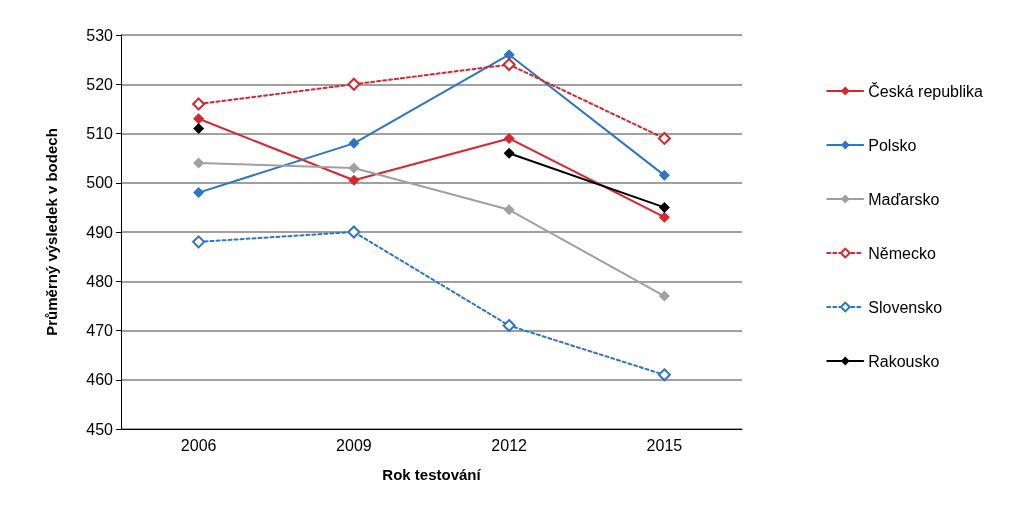 The width and height of the screenshot is (1016, 505). What do you see at coordinates (892, 145) in the screenshot?
I see `legend-label: Polsko` at bounding box center [892, 145].